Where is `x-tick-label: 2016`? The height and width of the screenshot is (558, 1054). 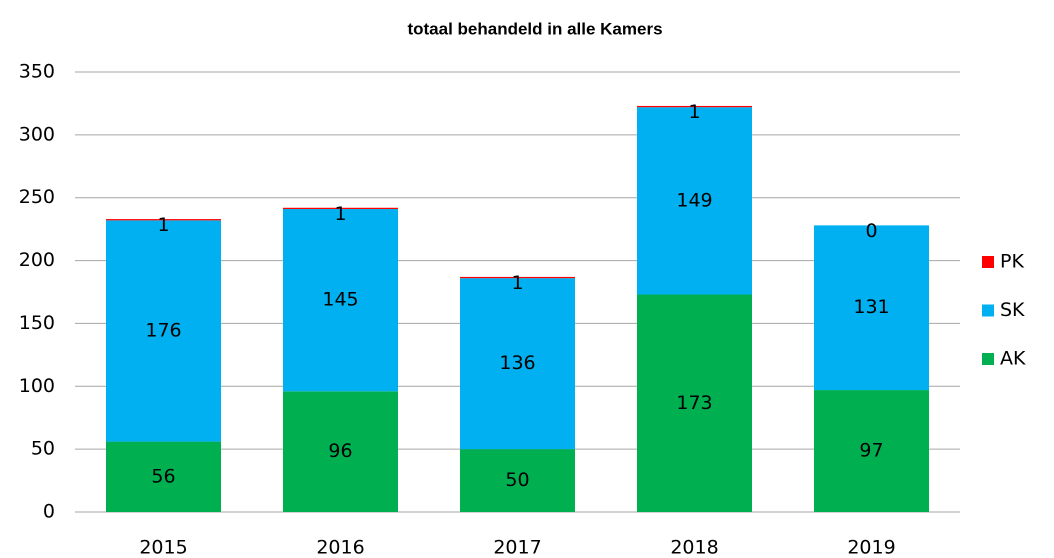
x-tick-label: 2016 is located at coordinates (340, 547).